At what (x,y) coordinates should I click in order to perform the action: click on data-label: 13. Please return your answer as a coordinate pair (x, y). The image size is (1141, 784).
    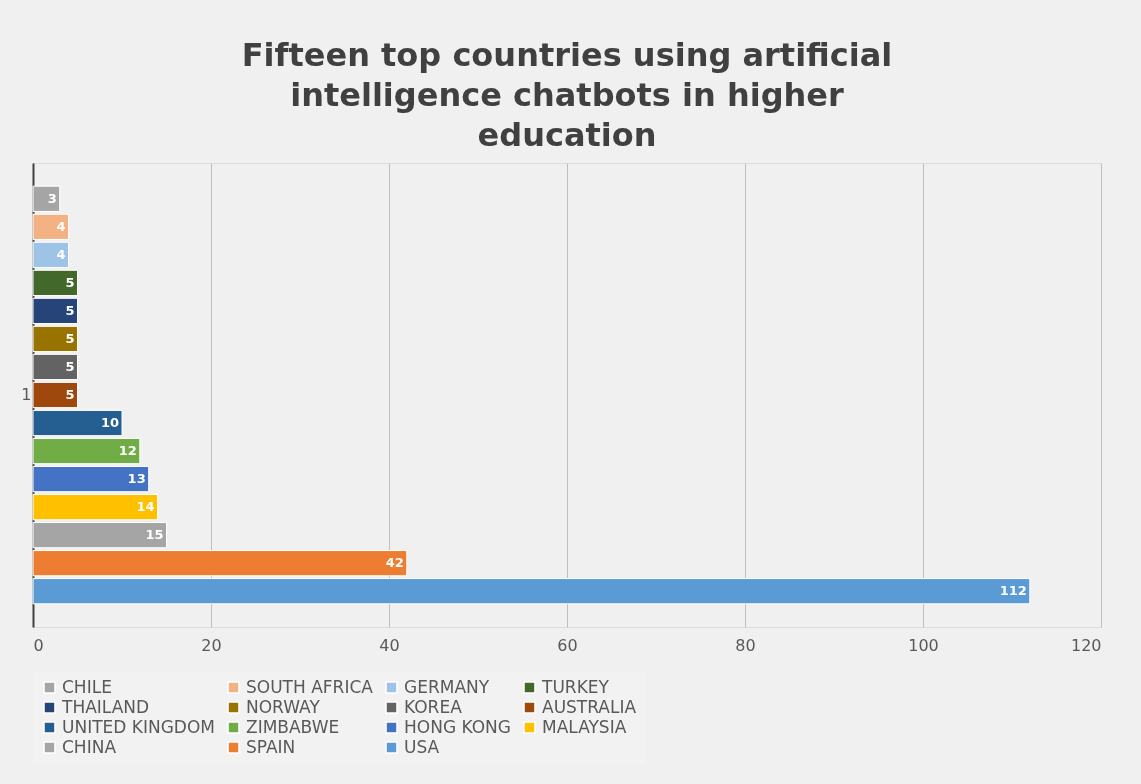
    Looking at the image, I should click on (136, 479).